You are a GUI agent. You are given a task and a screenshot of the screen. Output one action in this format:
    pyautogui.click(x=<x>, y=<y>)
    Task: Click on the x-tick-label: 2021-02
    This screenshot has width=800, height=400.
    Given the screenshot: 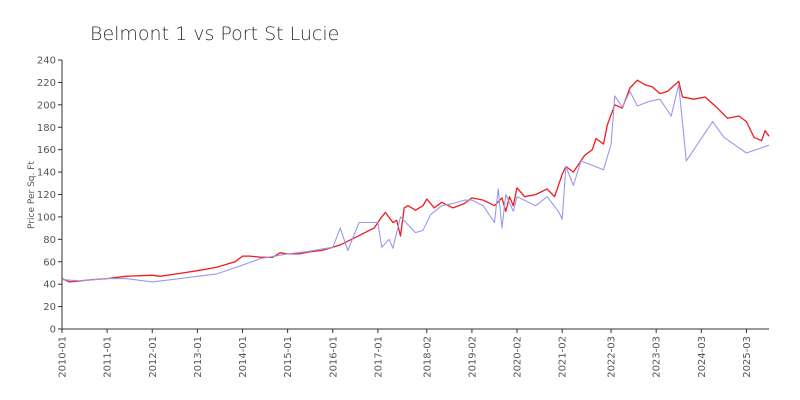 What is the action you would take?
    pyautogui.click(x=563, y=357)
    